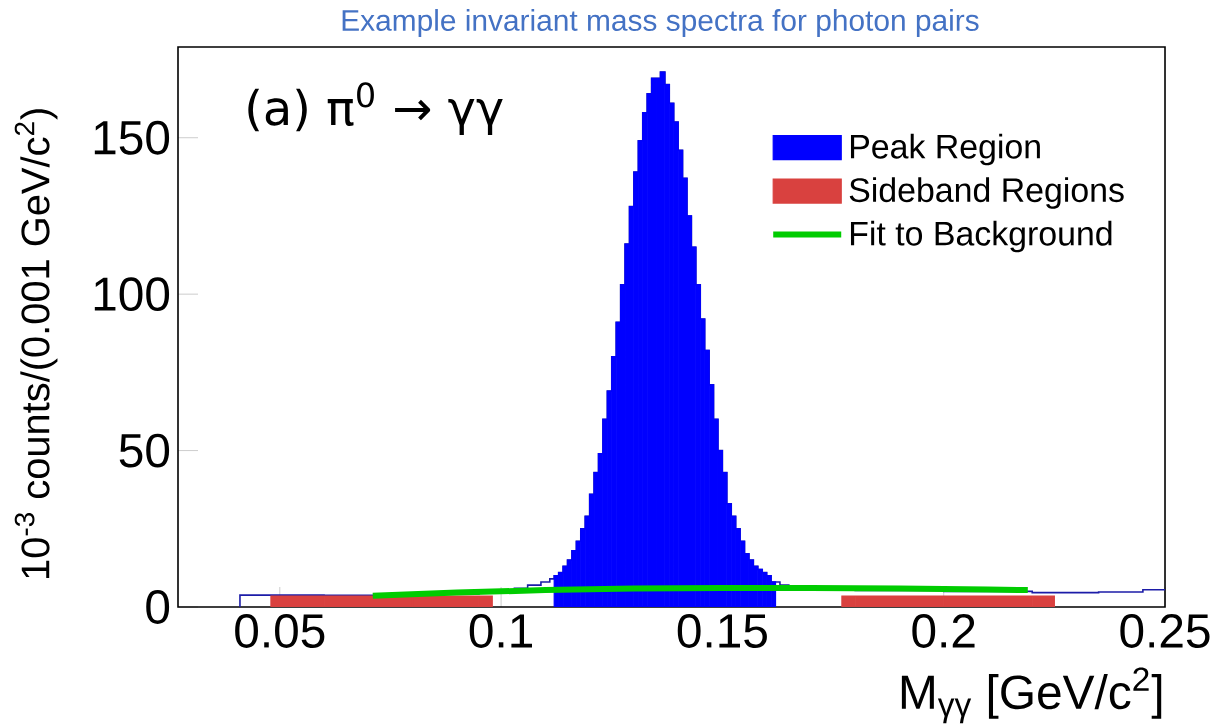 This screenshot has width=1220, height=728. Describe the element at coordinates (36, 343) in the screenshot. I see `y-axis-title: 10$^{-3}$ counts/(0.001 GeV/c$^{2}$)` at that location.